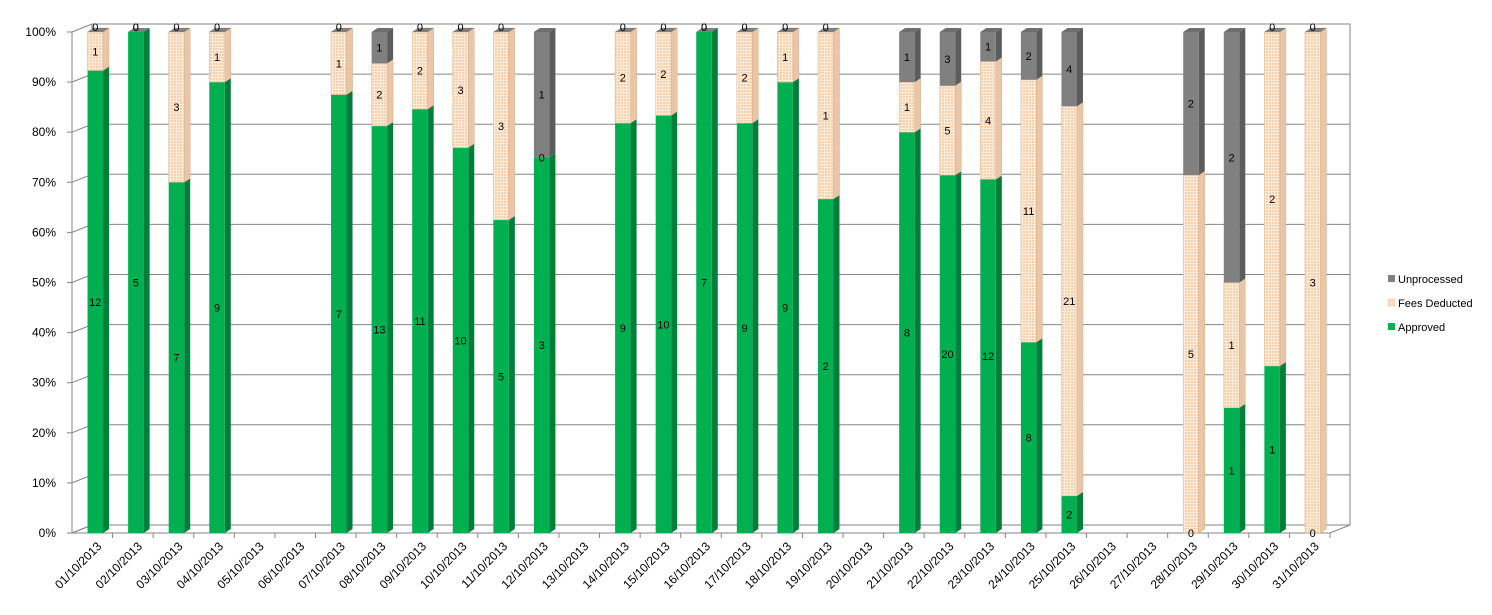 The image size is (1492, 615). Describe the element at coordinates (1435, 304) in the screenshot. I see `legend-label: Fees Deducted` at that location.